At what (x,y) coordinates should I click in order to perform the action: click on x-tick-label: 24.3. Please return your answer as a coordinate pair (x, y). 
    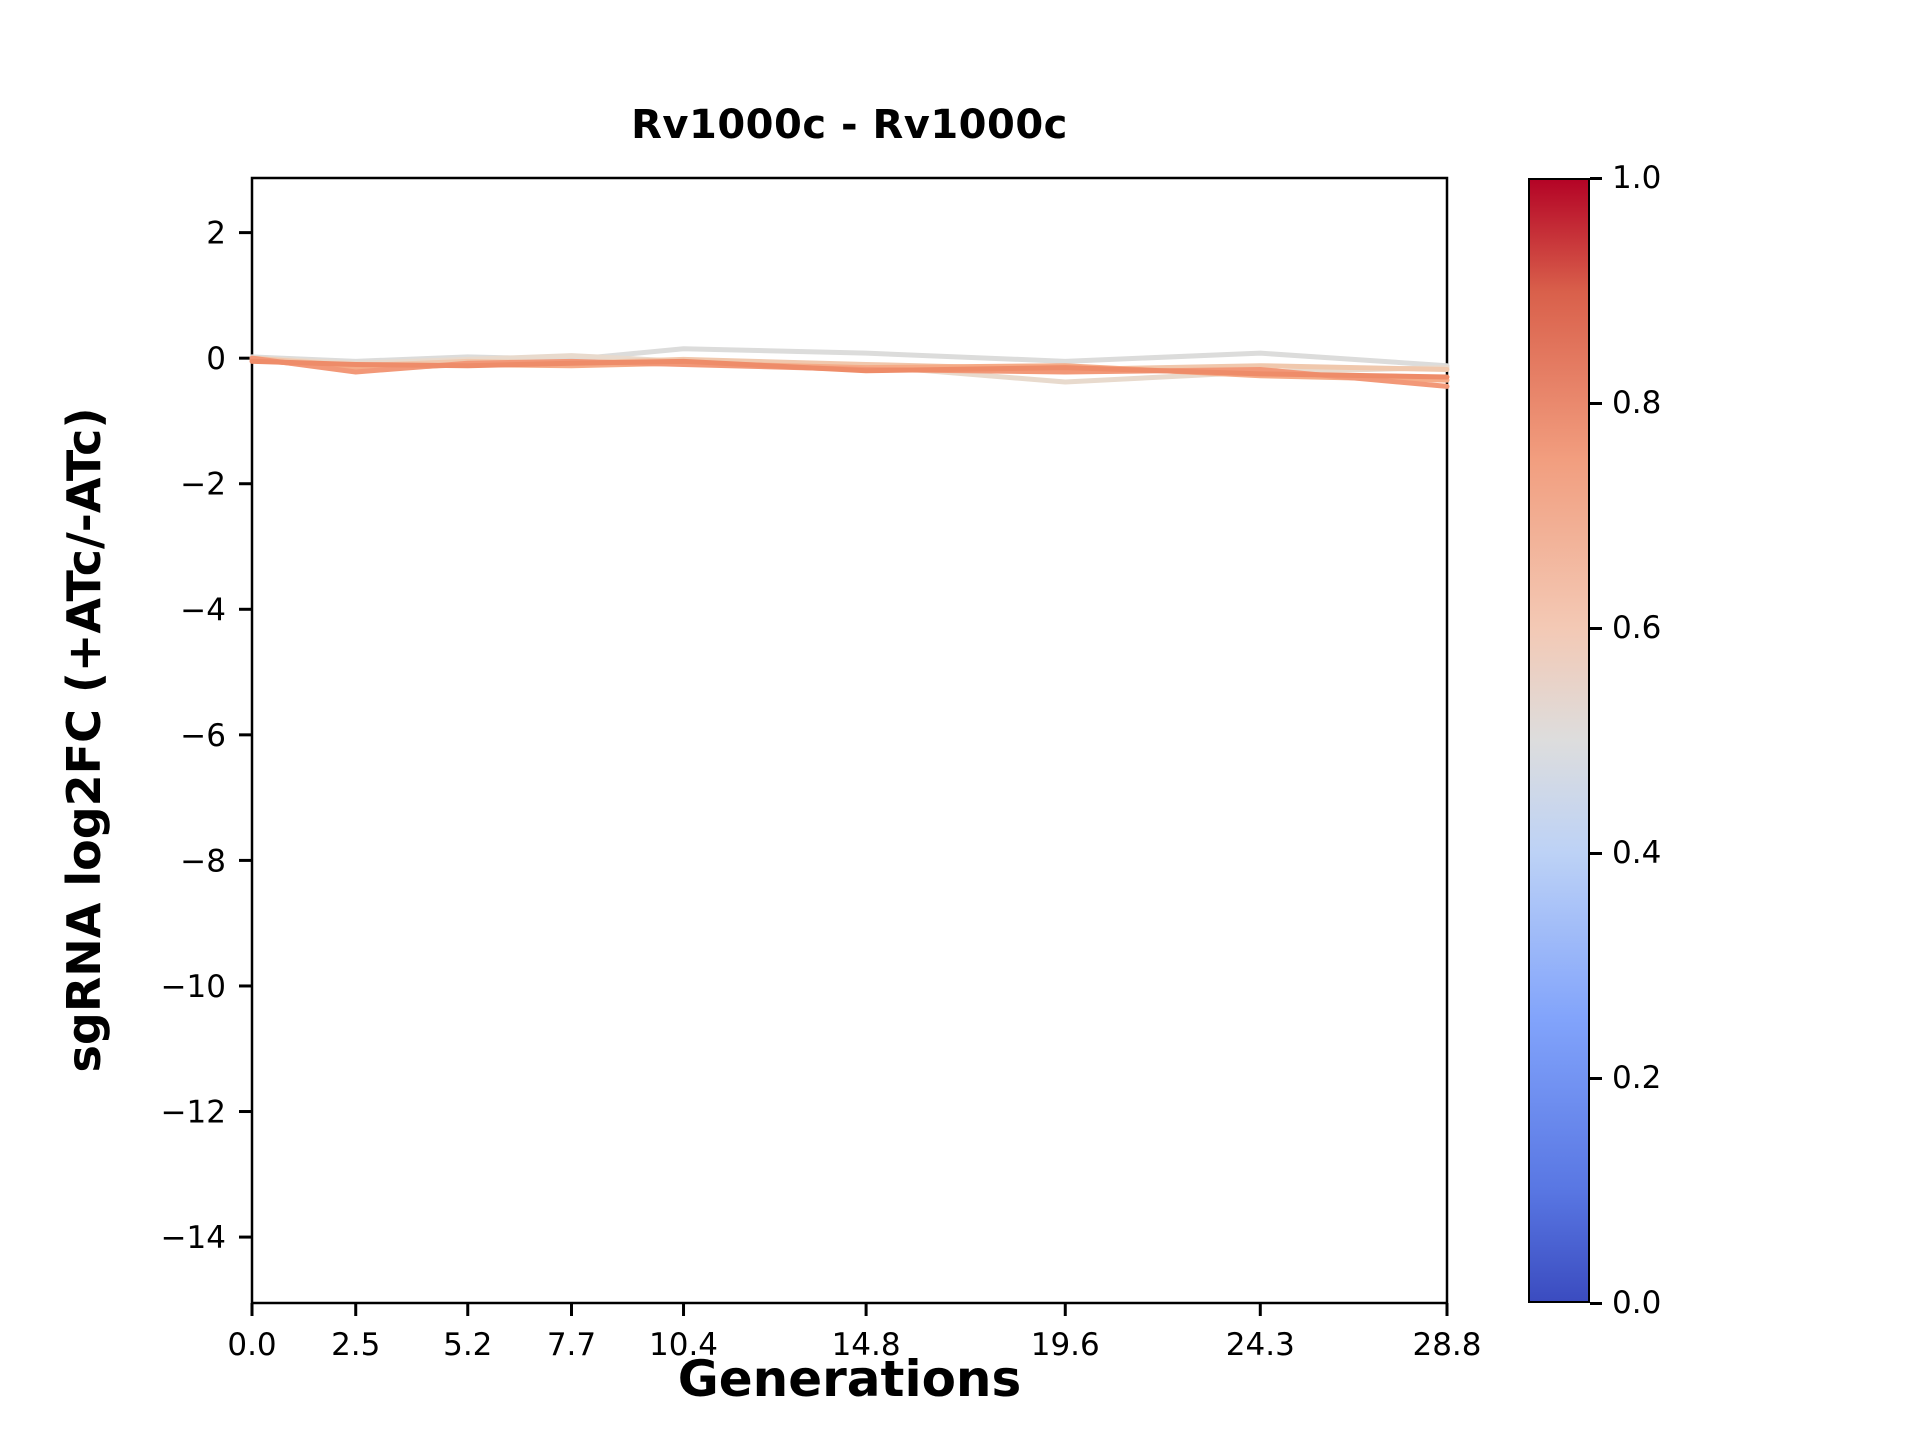
    Looking at the image, I should click on (1260, 1345).